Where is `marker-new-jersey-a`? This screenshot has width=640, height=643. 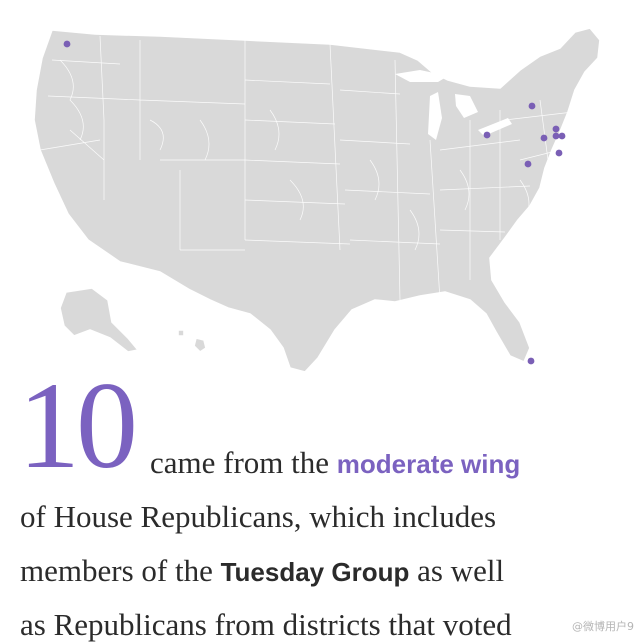
marker-new-jersey-a is located at coordinates (556, 129).